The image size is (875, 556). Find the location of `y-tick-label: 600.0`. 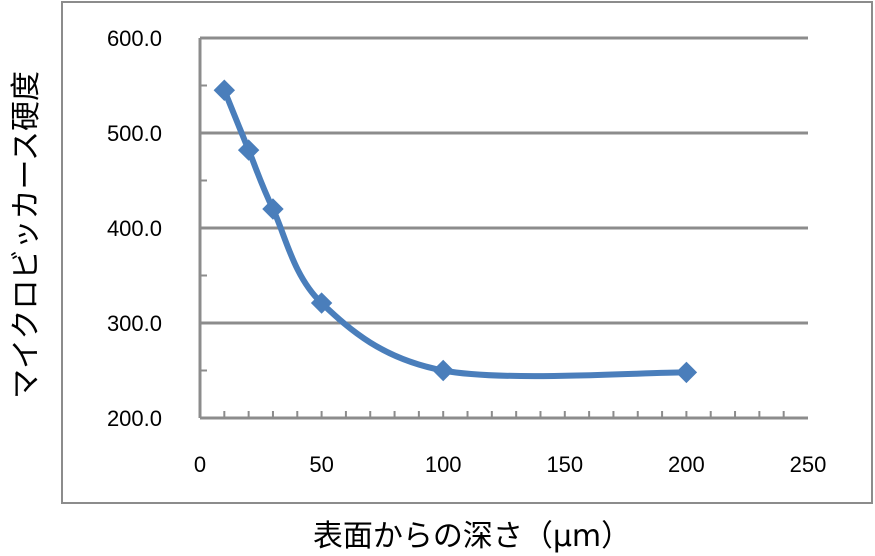

y-tick-label: 600.0 is located at coordinates (134, 38).